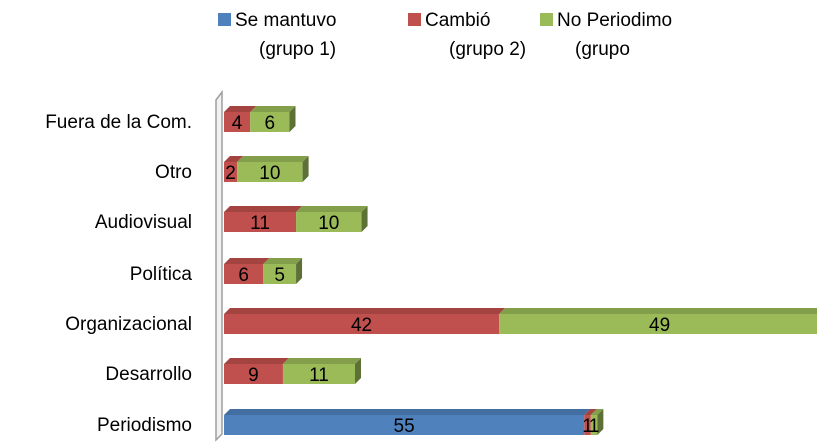  I want to click on legend-label-3-line-1: No Periodimo, so click(614, 20).